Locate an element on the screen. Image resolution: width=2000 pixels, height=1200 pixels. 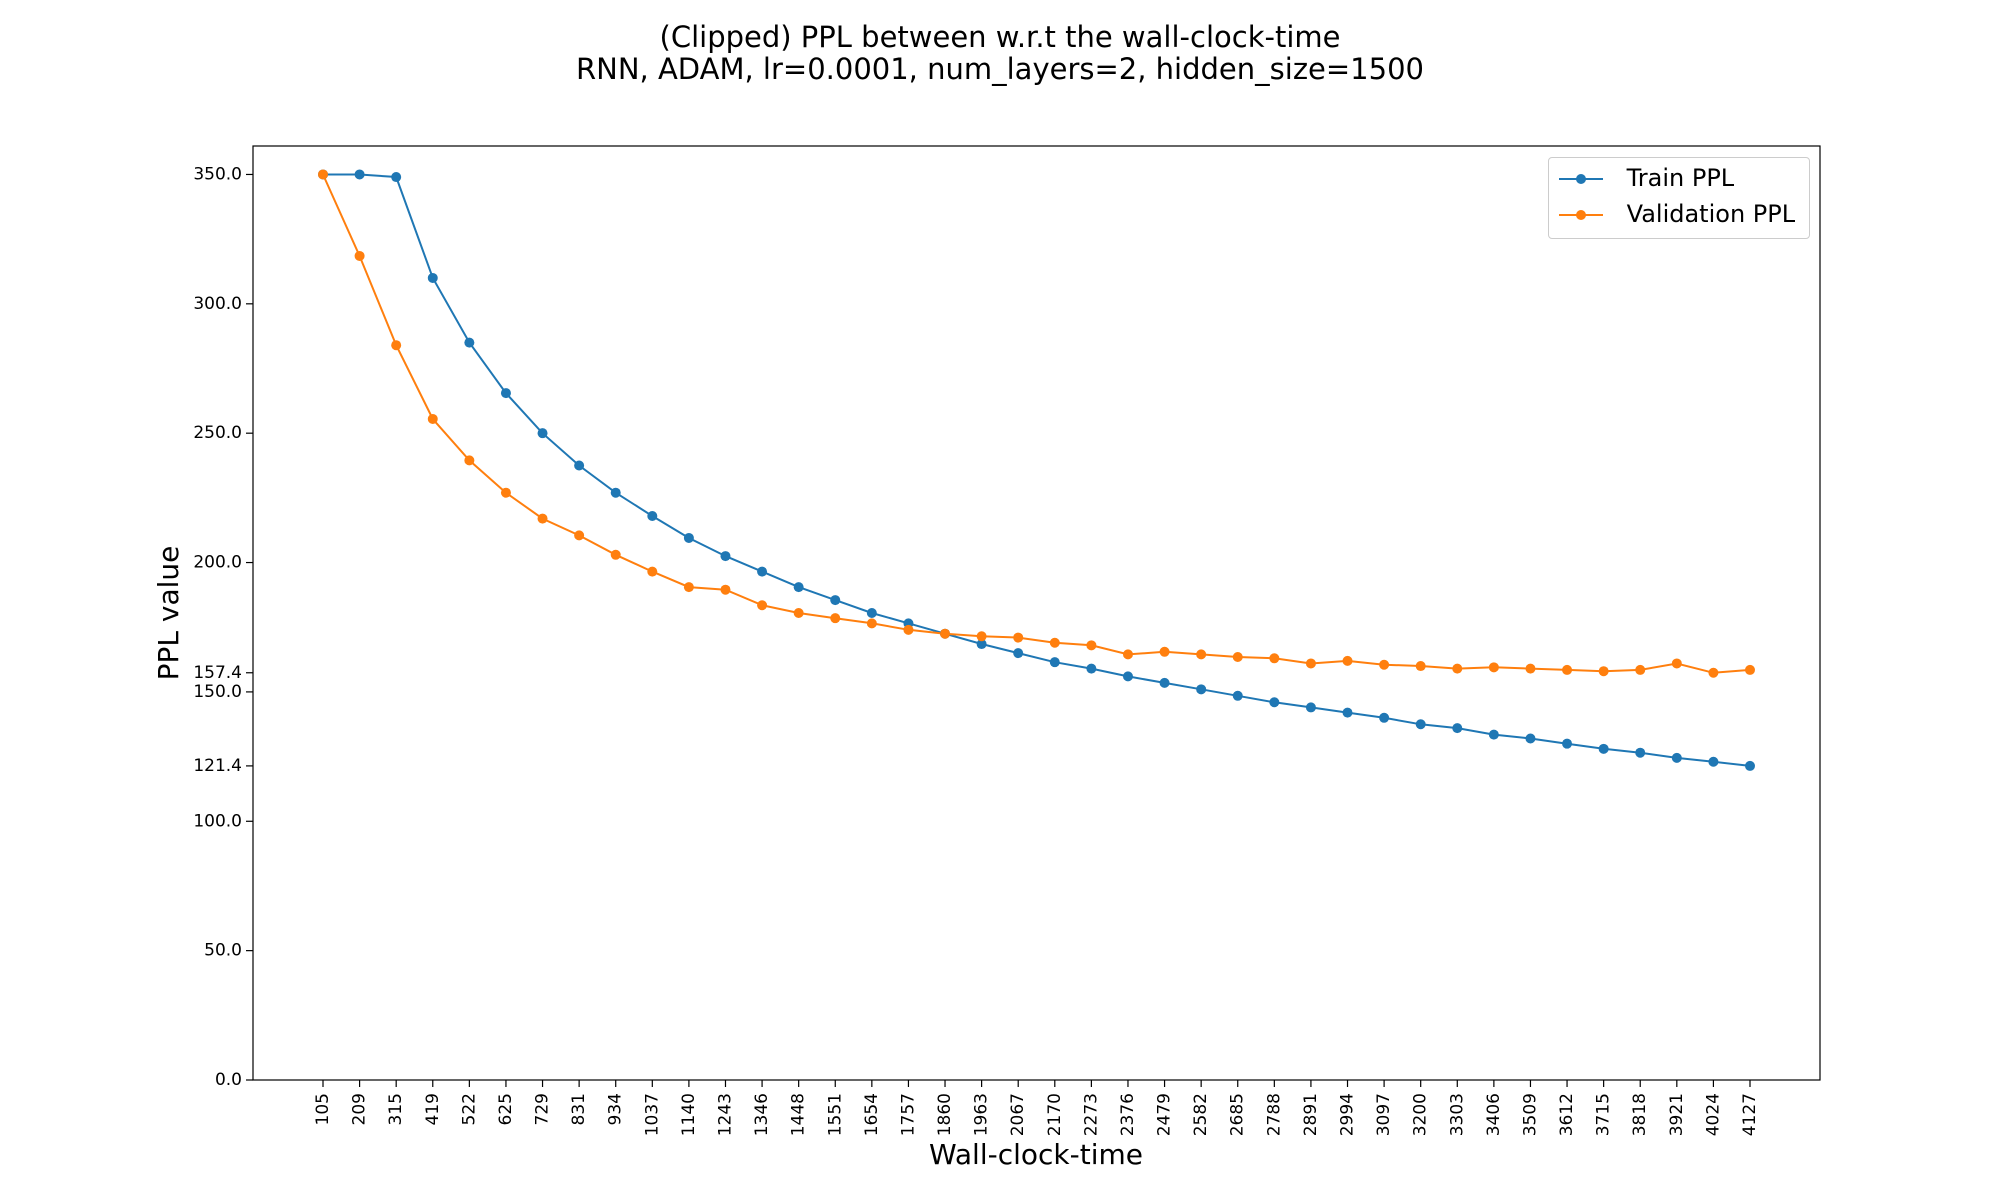
x-tick-label: 2582 is located at coordinates (1201, 1114).